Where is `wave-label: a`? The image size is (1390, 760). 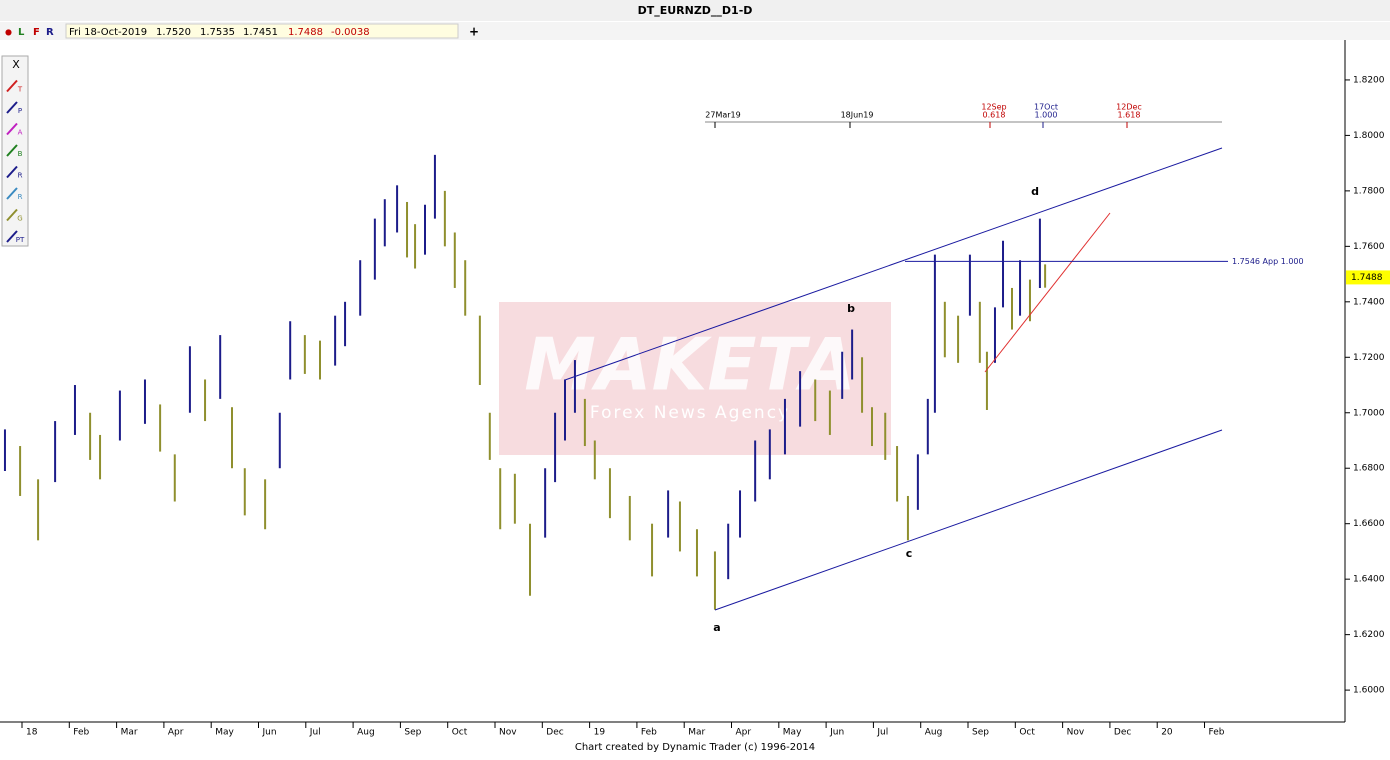
wave-label: a is located at coordinates (716, 627).